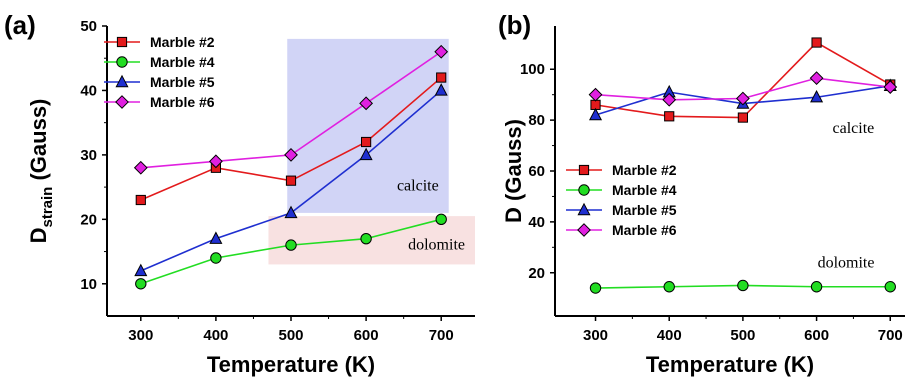 The height and width of the screenshot is (381, 908). Describe the element at coordinates (88, 26) in the screenshot. I see `y-tick-label: 50` at that location.